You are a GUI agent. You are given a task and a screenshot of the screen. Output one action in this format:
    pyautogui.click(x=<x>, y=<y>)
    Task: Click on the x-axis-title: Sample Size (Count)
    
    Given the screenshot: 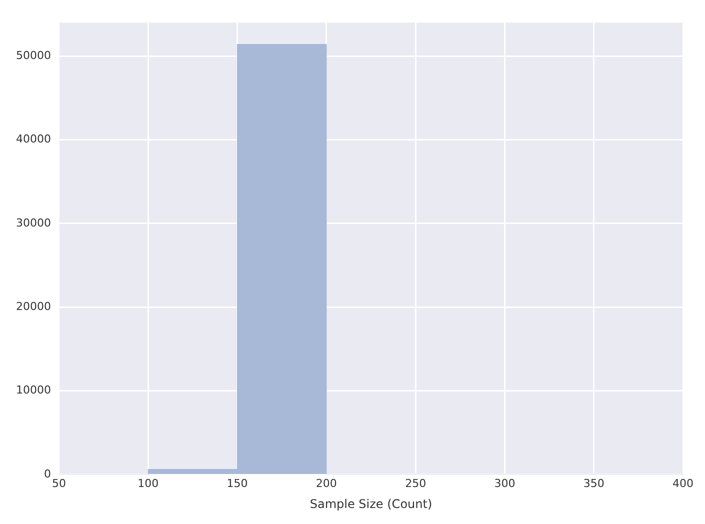 What is the action you would take?
    pyautogui.click(x=371, y=503)
    